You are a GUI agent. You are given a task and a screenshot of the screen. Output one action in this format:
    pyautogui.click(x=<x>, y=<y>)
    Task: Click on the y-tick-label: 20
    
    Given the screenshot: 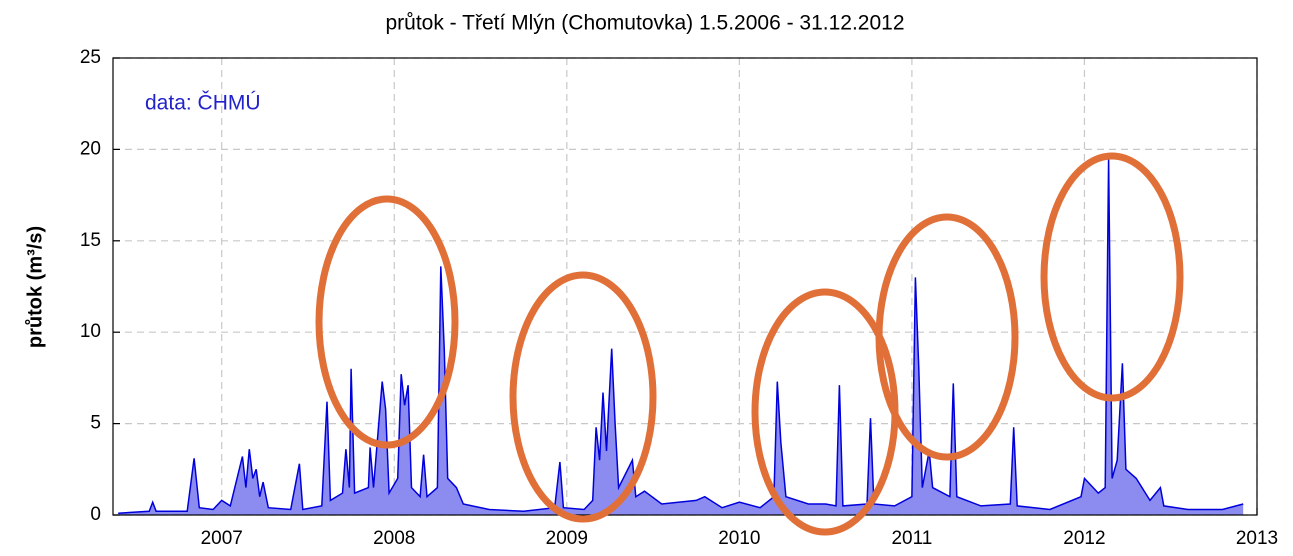 What is the action you would take?
    pyautogui.click(x=90, y=148)
    